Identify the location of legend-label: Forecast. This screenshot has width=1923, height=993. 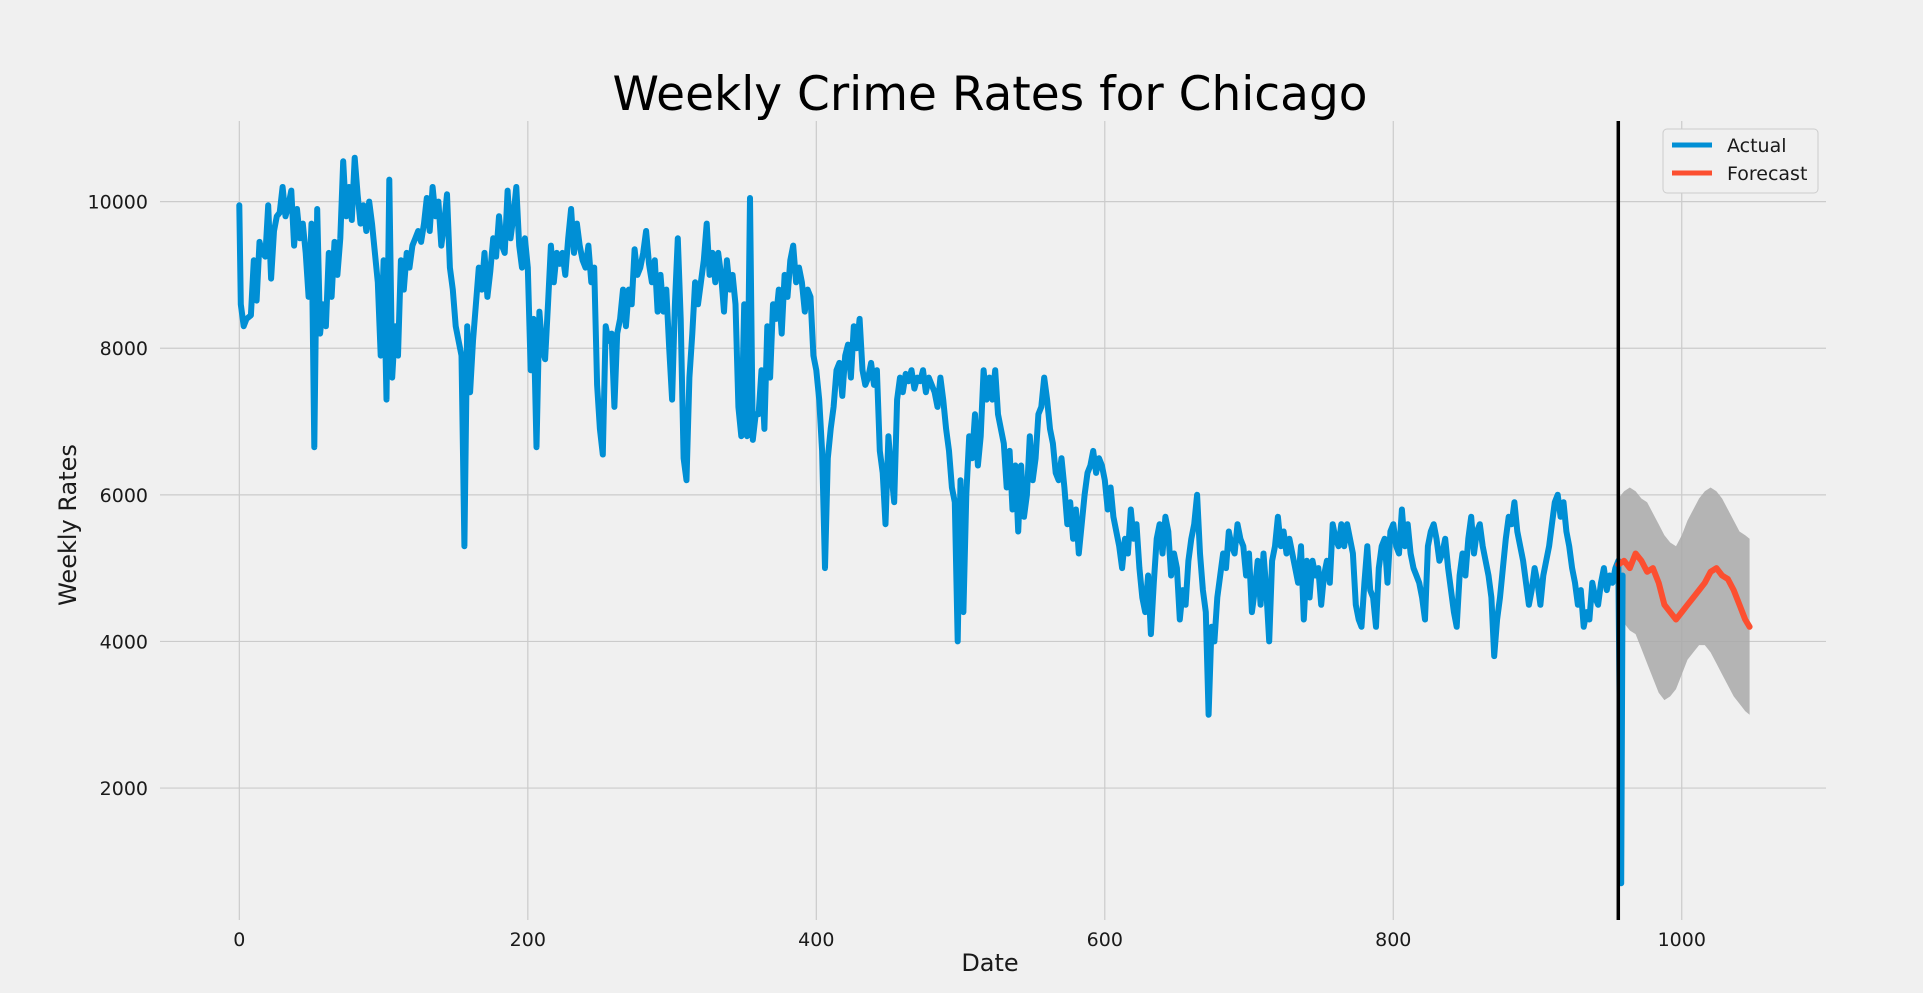
(1767, 174).